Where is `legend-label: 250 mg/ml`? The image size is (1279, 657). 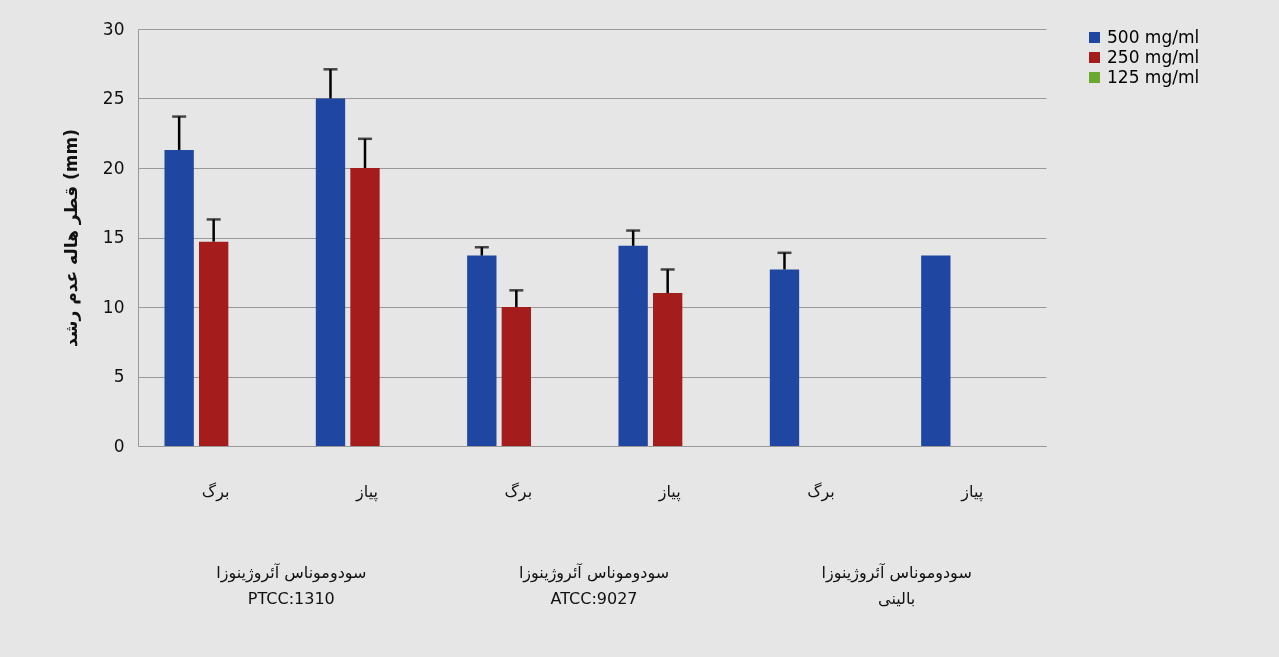
legend-label: 250 mg/ml is located at coordinates (1153, 56).